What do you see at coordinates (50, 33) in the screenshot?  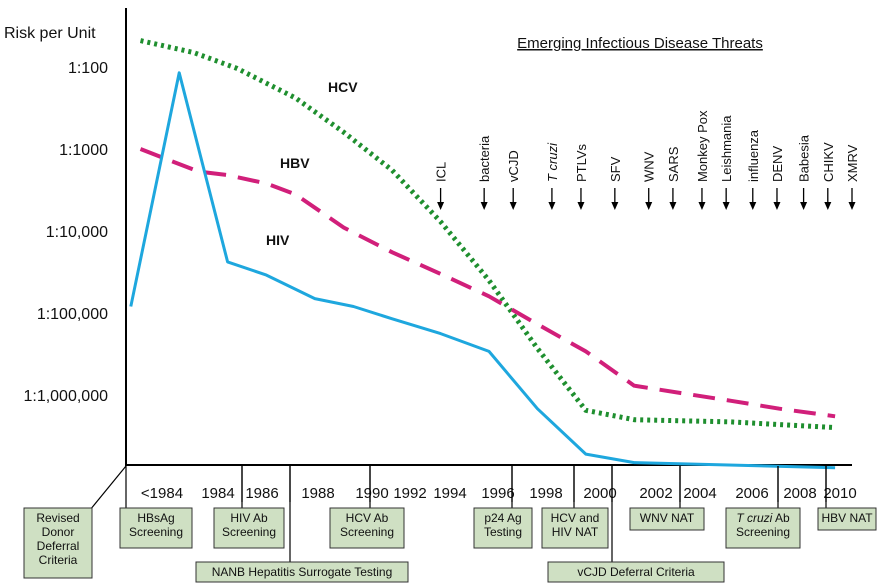 I see `y-axis-label: Risk per Unit` at bounding box center [50, 33].